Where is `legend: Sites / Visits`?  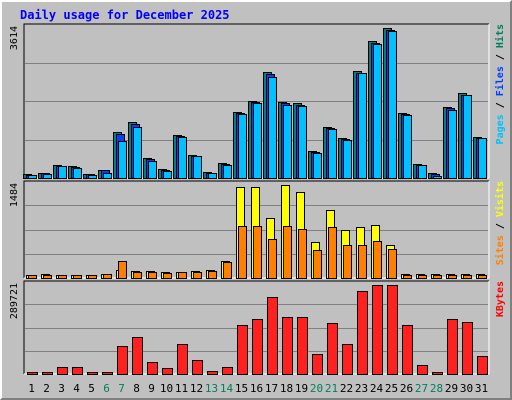 legend: Sites / Visits is located at coordinates (500, 223).